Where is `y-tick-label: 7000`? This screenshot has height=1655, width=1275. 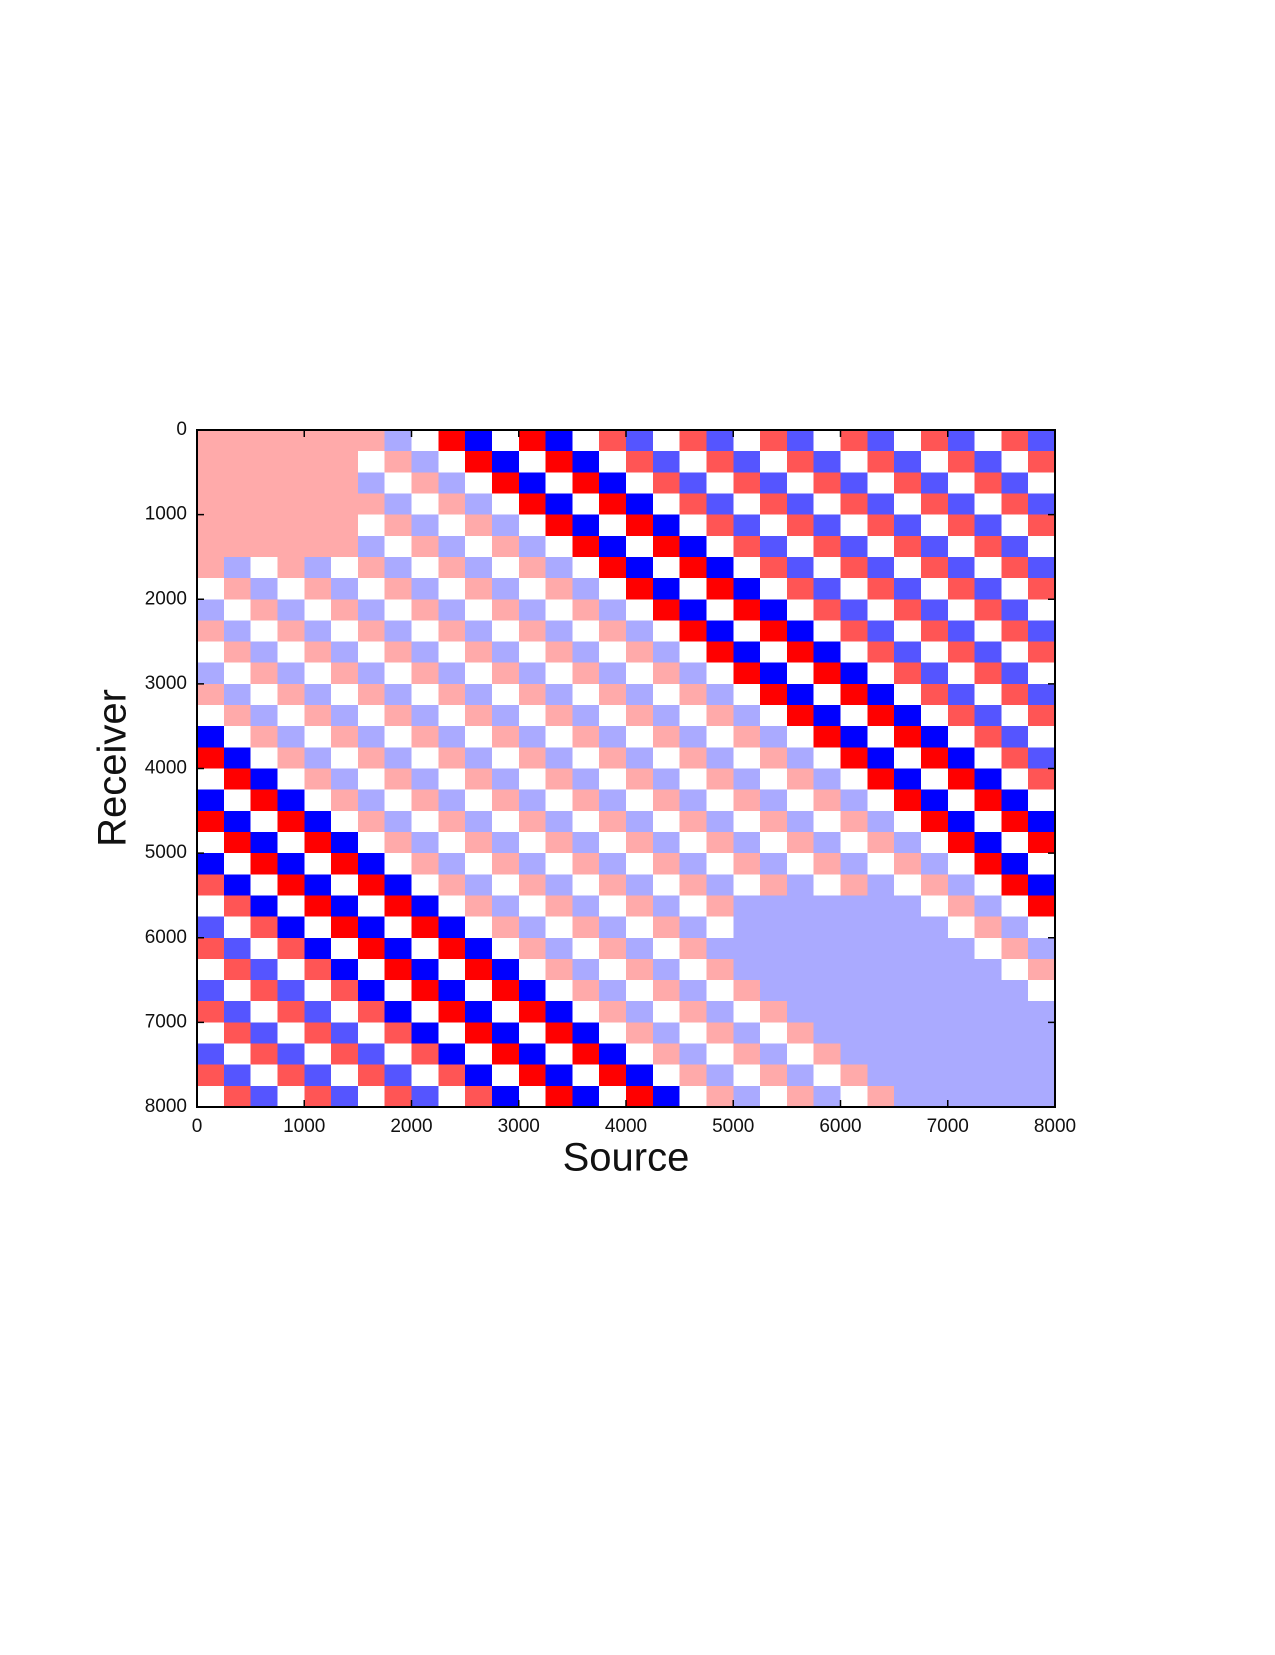
y-tick-label: 7000 is located at coordinates (166, 1021).